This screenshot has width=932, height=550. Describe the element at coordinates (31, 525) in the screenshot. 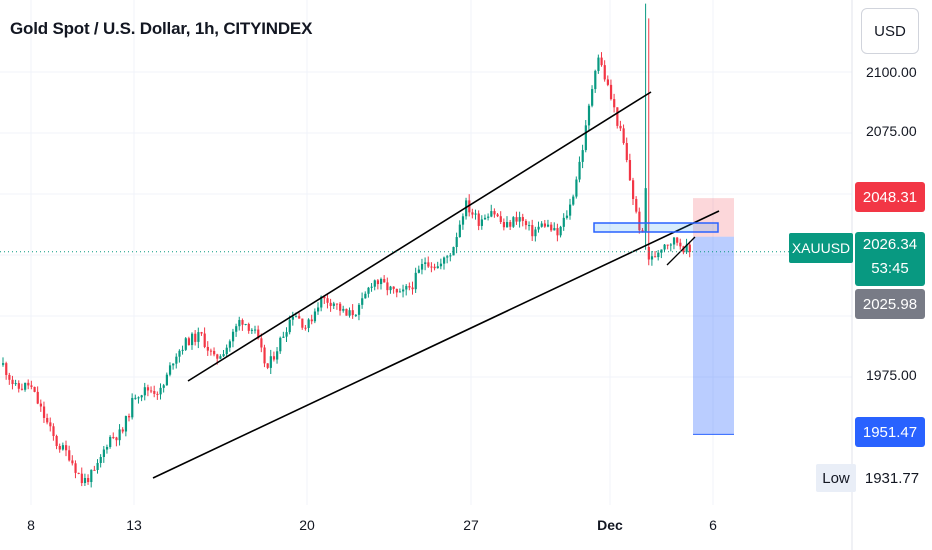

I see `time-tick-8: 8` at that location.